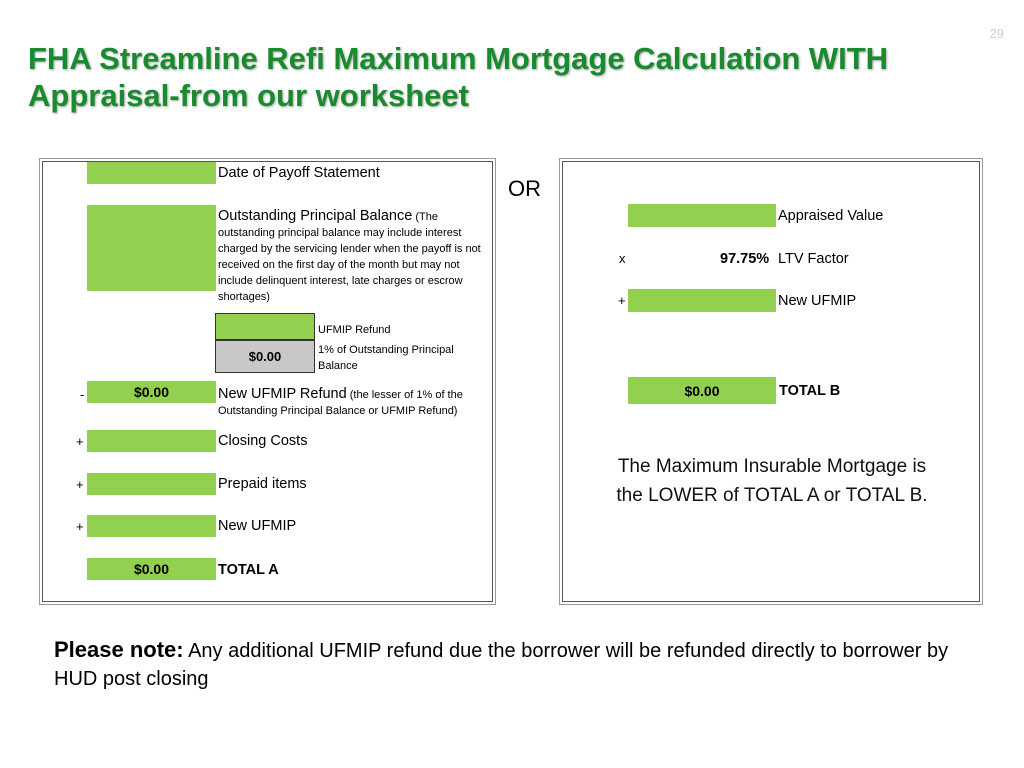 This screenshot has width=1024, height=768. What do you see at coordinates (151, 173) in the screenshot?
I see `payoff-date-cell` at bounding box center [151, 173].